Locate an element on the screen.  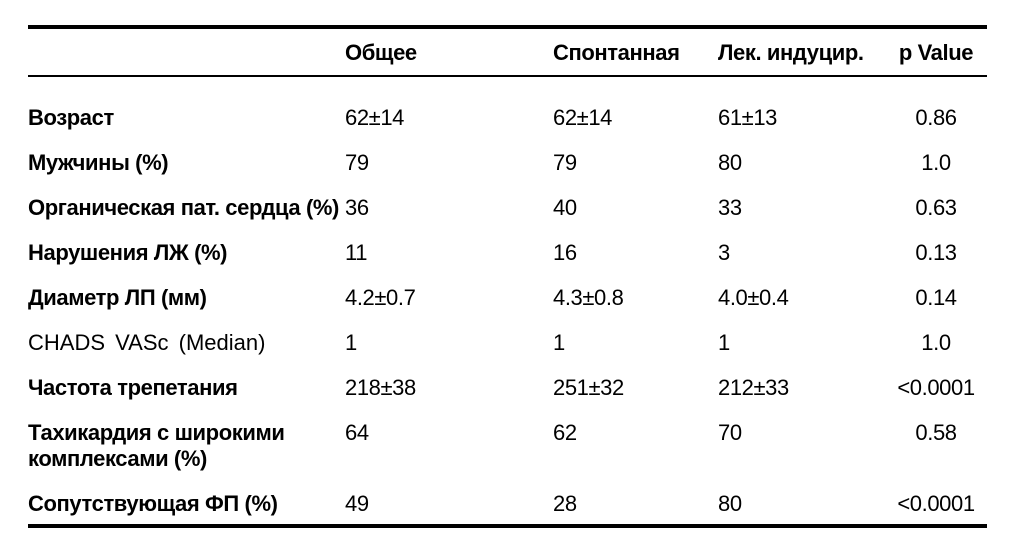
cell-spontaneous: 251±32 is located at coordinates (588, 387).